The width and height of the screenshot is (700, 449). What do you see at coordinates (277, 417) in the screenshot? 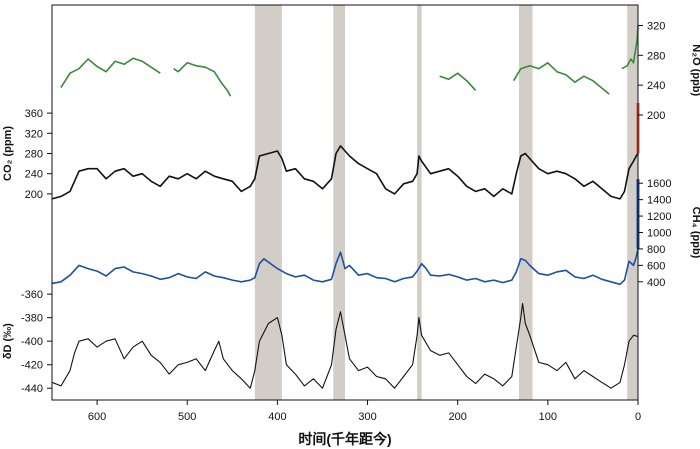
I see `x-tick-label-2: 400` at bounding box center [277, 417].